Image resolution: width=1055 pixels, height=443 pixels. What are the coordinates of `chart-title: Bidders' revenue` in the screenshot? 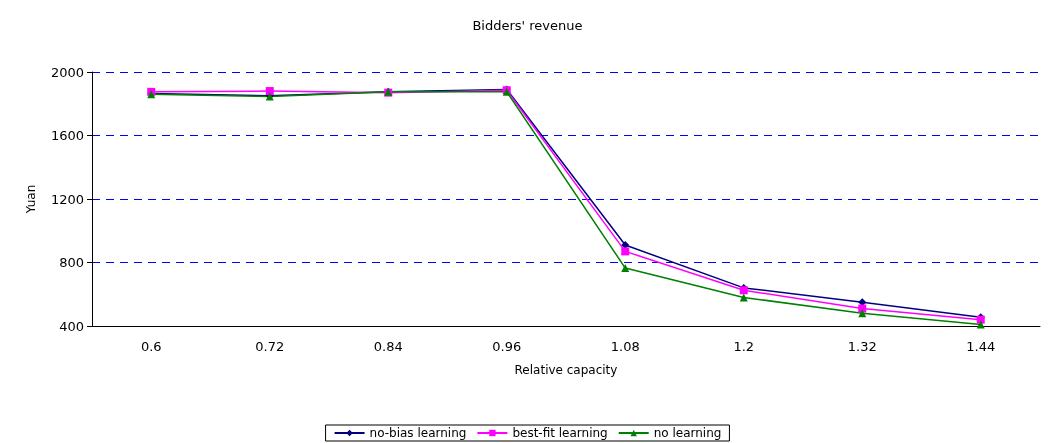 It's located at (527, 25).